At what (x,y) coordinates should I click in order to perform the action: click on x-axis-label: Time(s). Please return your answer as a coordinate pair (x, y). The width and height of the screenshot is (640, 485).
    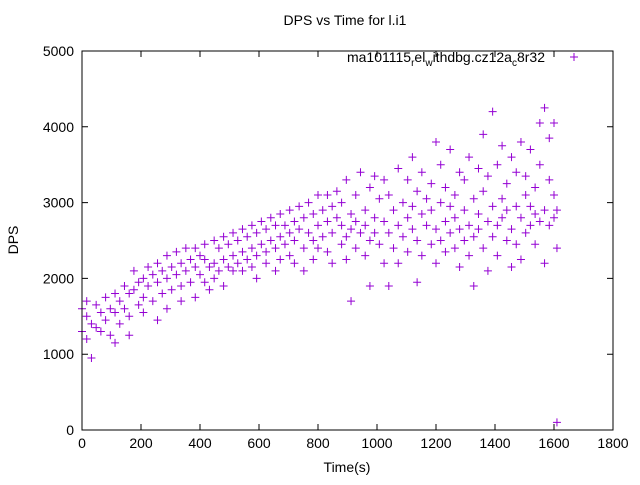
    Looking at the image, I should click on (347, 467).